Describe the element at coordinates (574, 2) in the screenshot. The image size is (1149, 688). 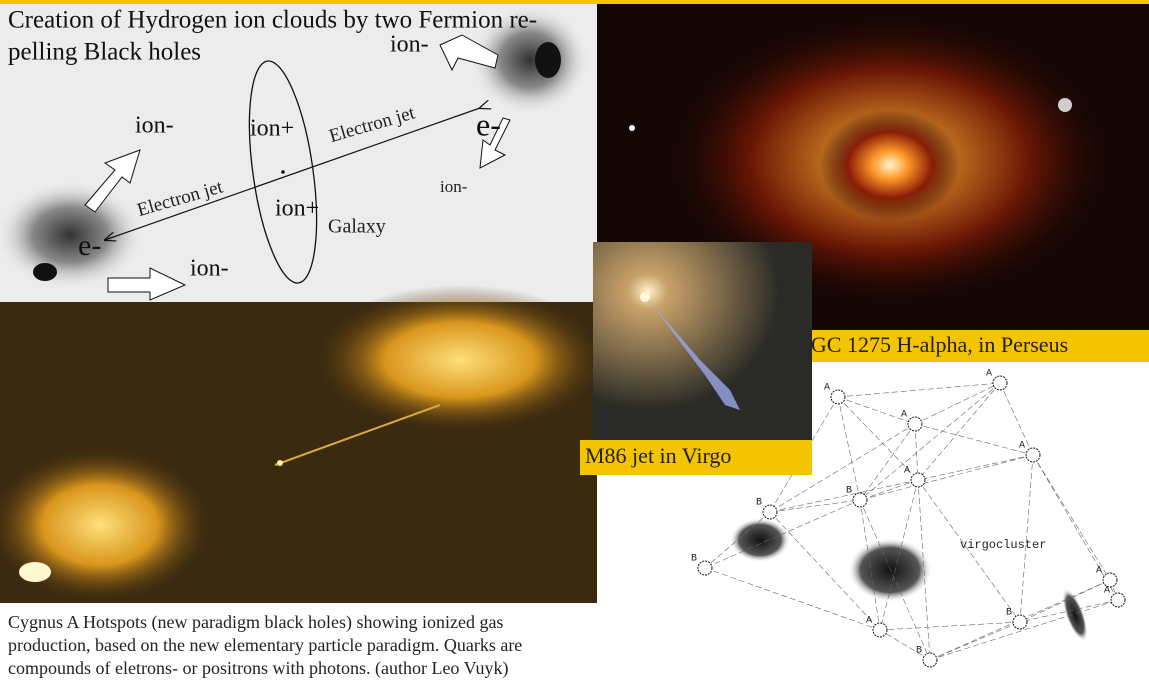
I see `border` at that location.